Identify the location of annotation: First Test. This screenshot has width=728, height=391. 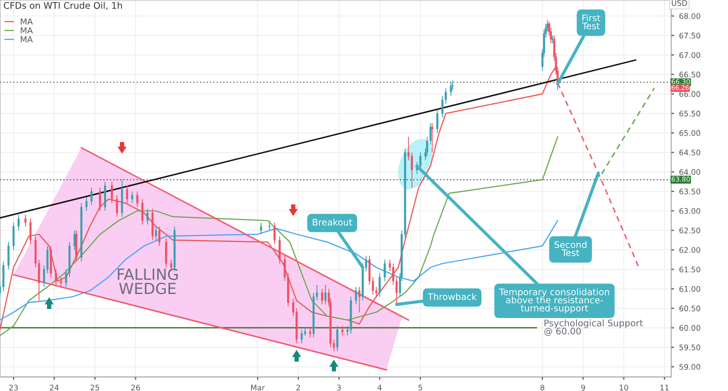
(591, 22).